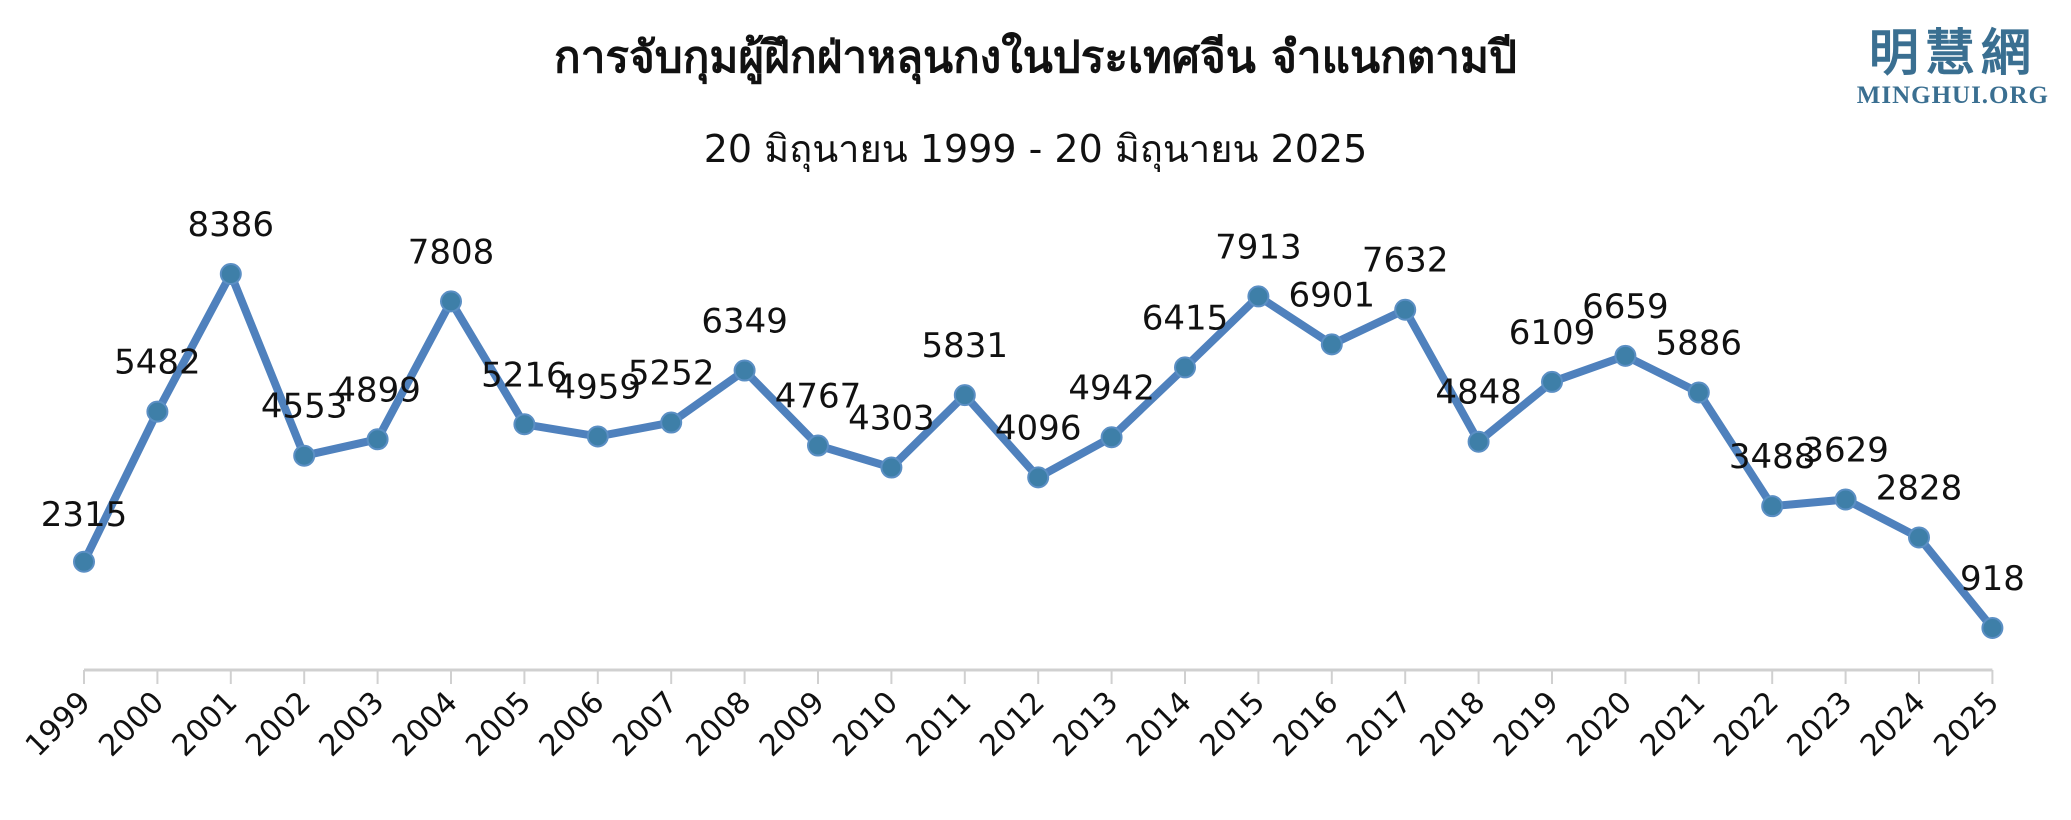 This screenshot has height=820, width=2071. Describe the element at coordinates (744, 322) in the screenshot. I see `data-label: 6349` at that location.